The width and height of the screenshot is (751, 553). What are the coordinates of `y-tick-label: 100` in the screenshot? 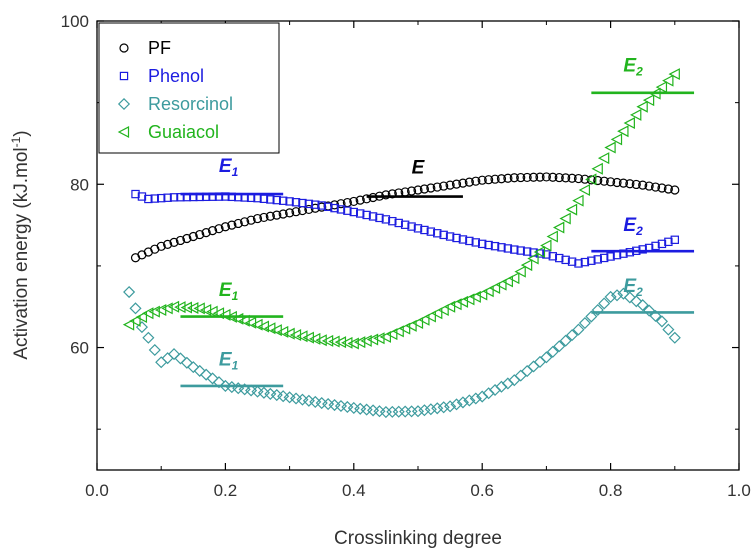 It's located at (75, 21).